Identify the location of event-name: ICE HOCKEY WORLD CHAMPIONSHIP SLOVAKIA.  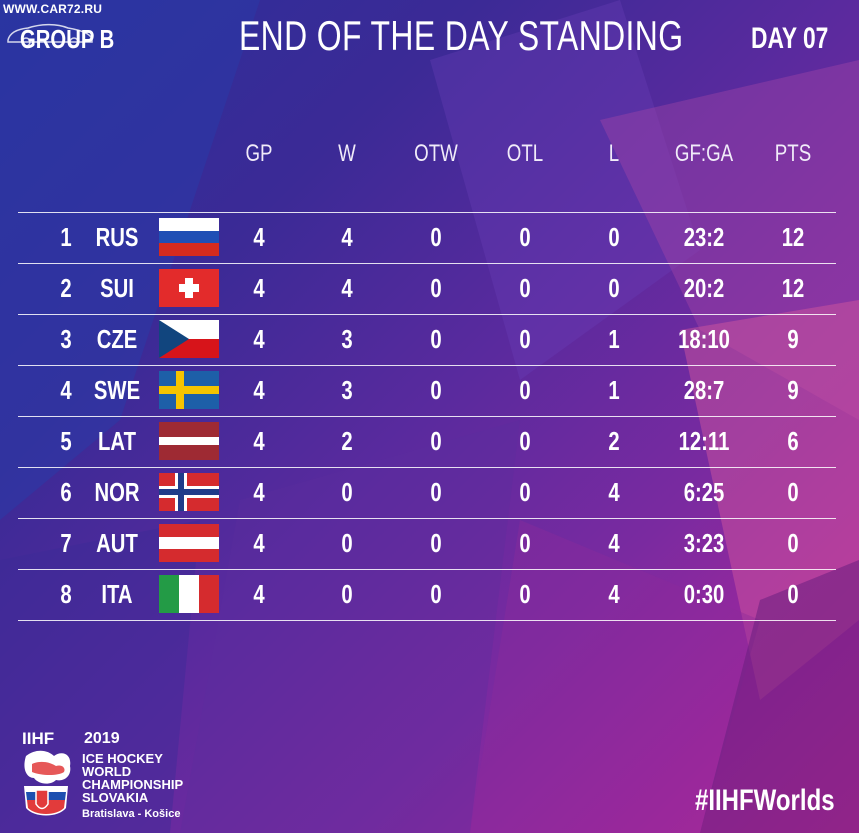
(132, 778).